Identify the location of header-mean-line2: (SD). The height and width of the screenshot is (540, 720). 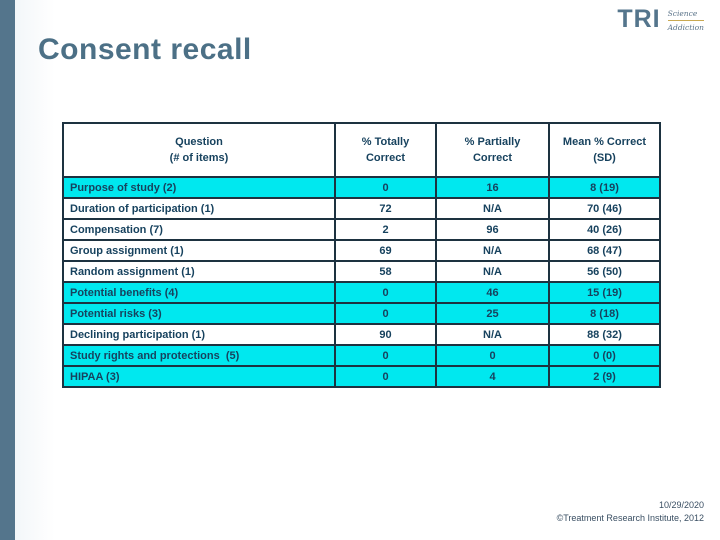
(604, 158).